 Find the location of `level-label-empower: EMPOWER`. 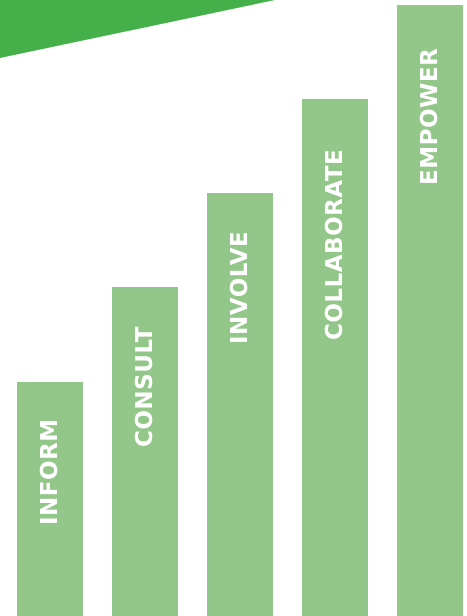

level-label-empower: EMPOWER is located at coordinates (430, 116).